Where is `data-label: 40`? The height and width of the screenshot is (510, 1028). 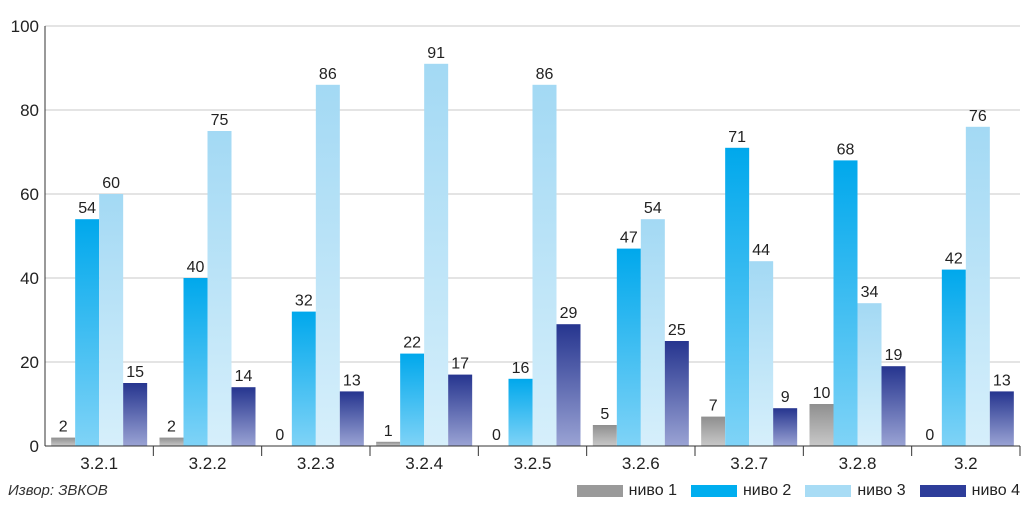 data-label: 40 is located at coordinates (196, 267).